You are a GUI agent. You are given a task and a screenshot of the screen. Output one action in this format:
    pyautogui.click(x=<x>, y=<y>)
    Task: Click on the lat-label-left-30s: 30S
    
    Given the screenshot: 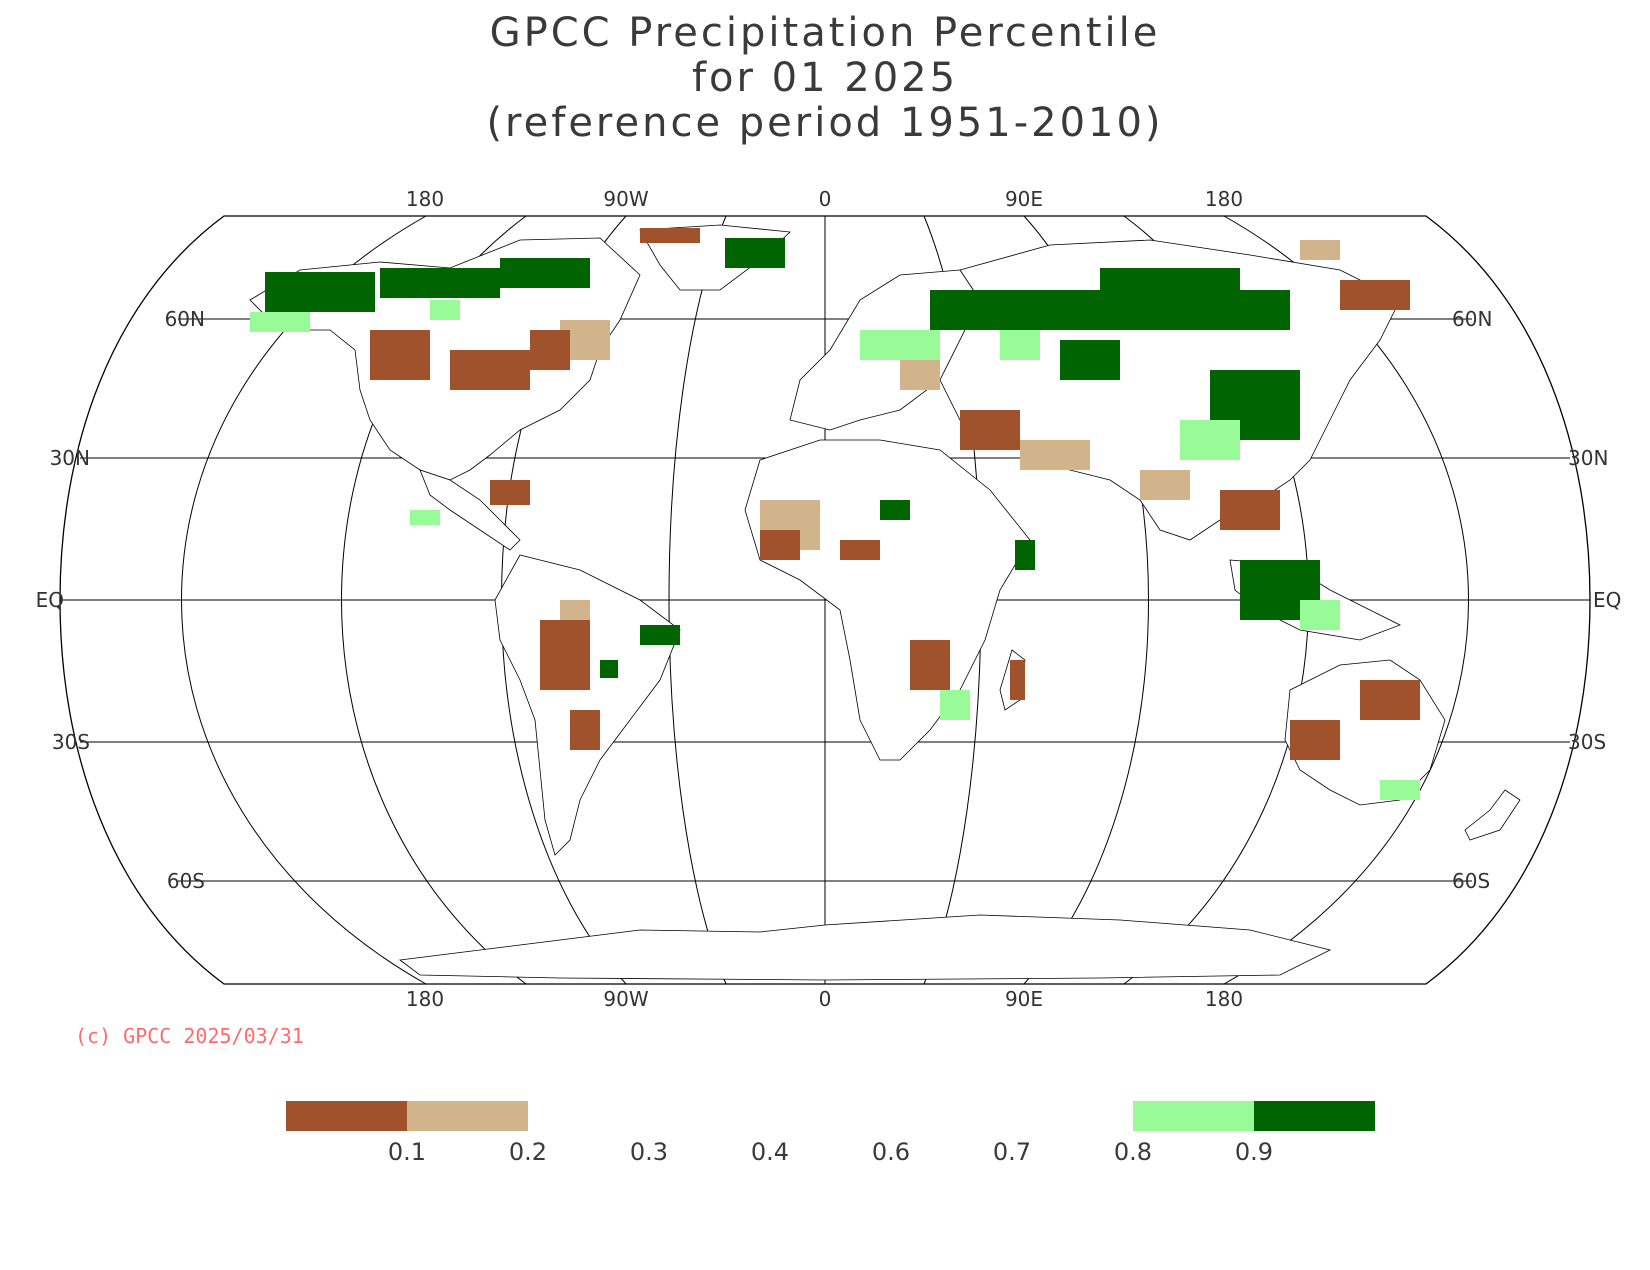 What is the action you would take?
    pyautogui.click(x=71, y=742)
    